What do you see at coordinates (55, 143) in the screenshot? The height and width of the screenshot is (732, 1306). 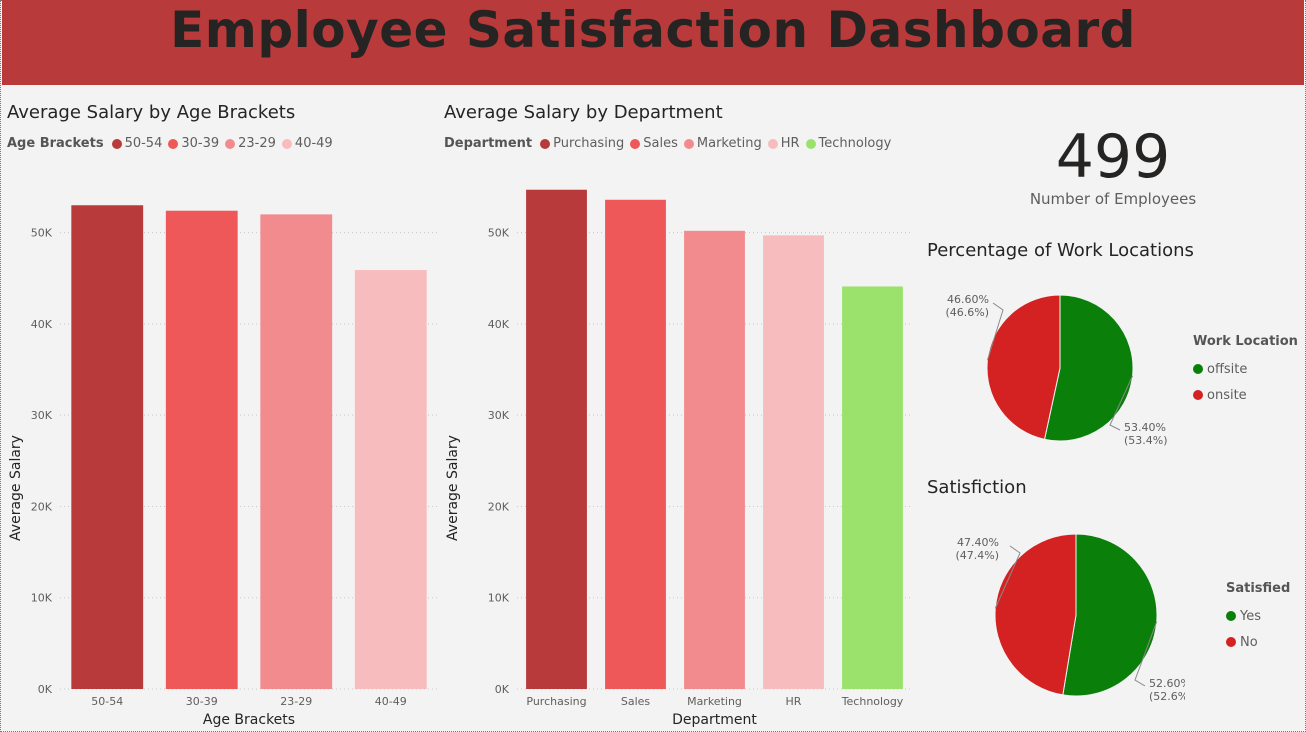 I see `age-legend-title: Age Brackets` at bounding box center [55, 143].